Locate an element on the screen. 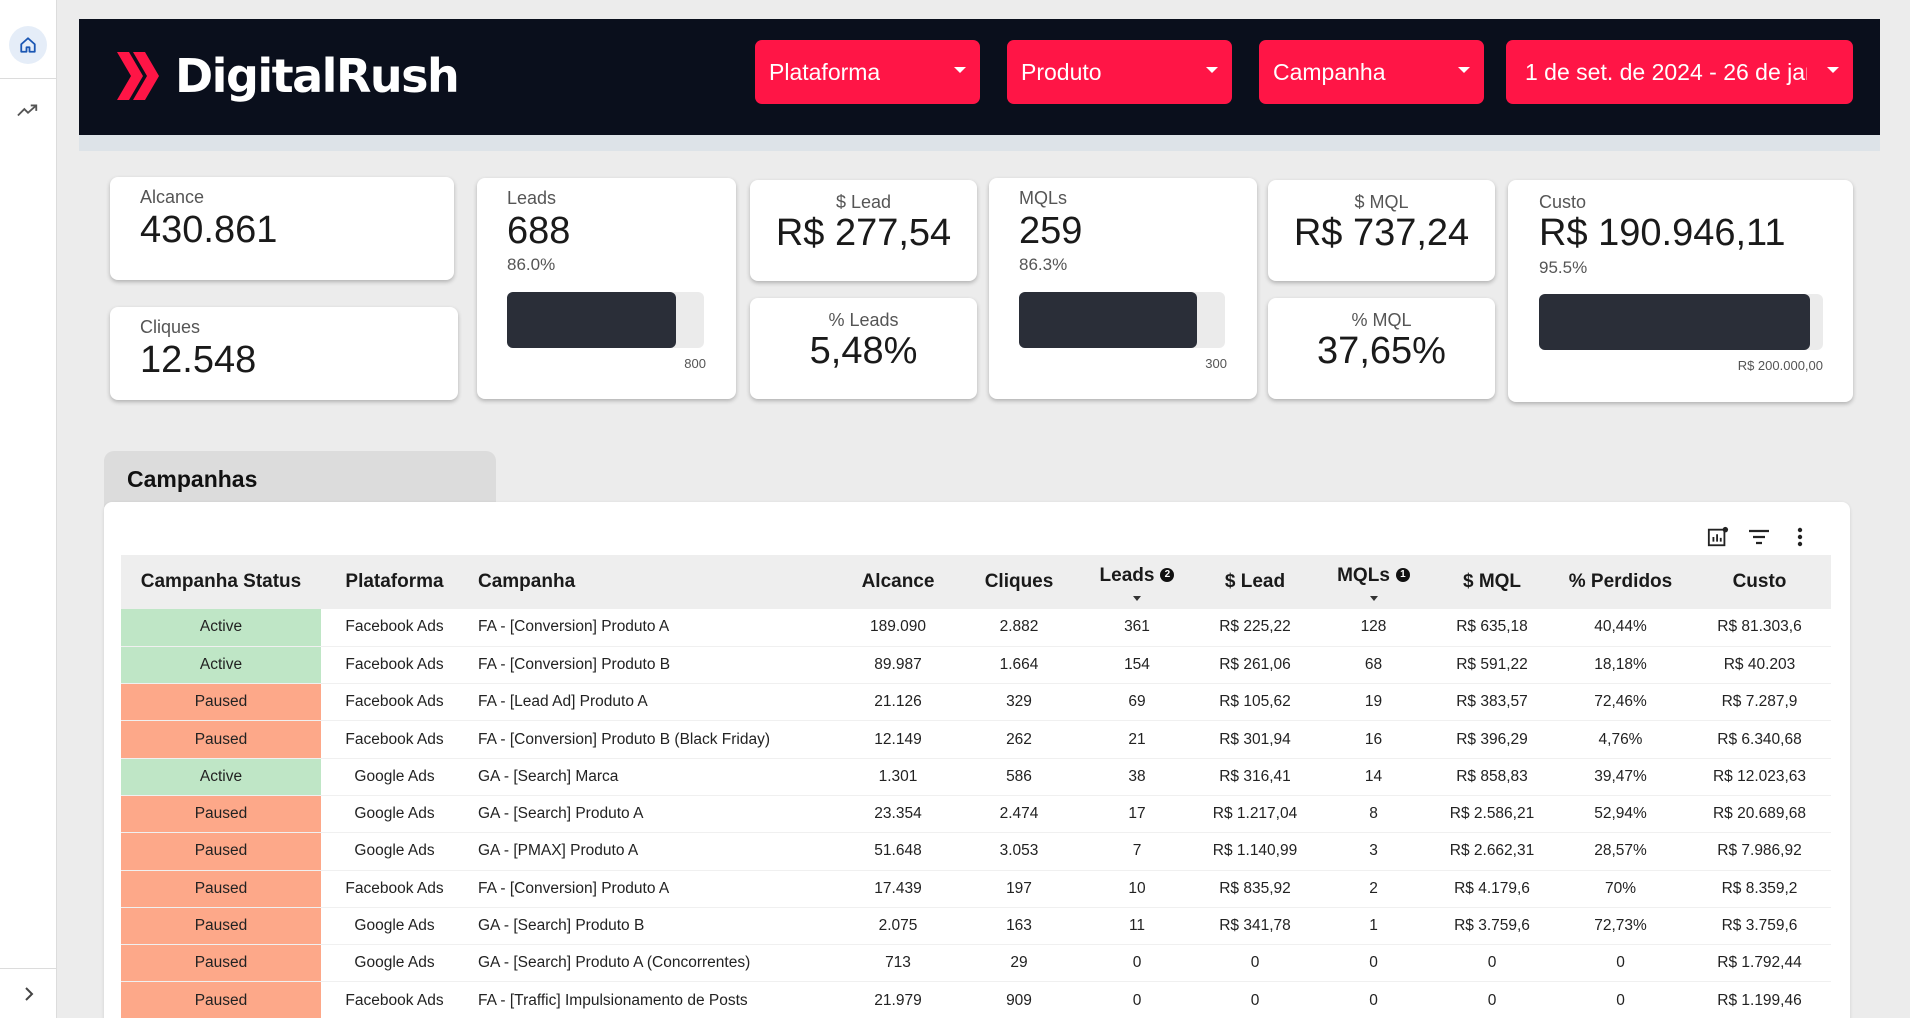 The image size is (1910, 1018). column-header: Cliques is located at coordinates (1019, 581).